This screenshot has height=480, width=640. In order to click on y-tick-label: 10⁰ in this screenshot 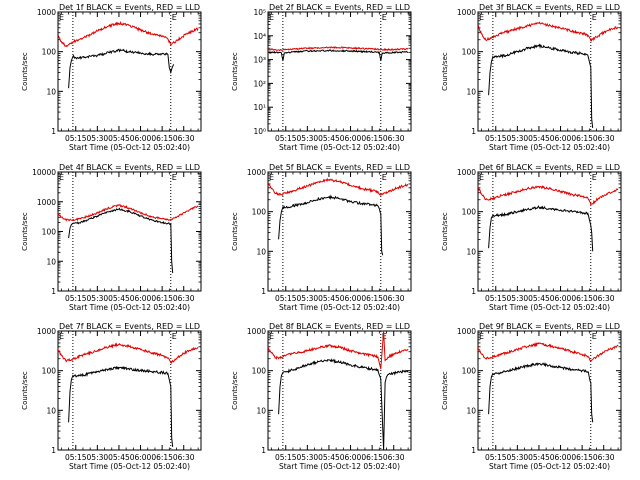, I will do `click(259, 131)`.